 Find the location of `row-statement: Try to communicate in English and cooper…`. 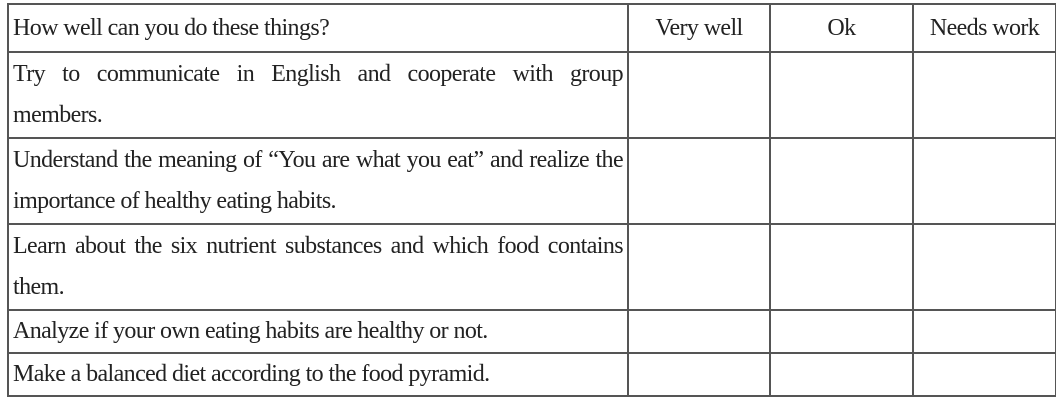

row-statement: Try to communicate in English and cooper… is located at coordinates (318, 95).